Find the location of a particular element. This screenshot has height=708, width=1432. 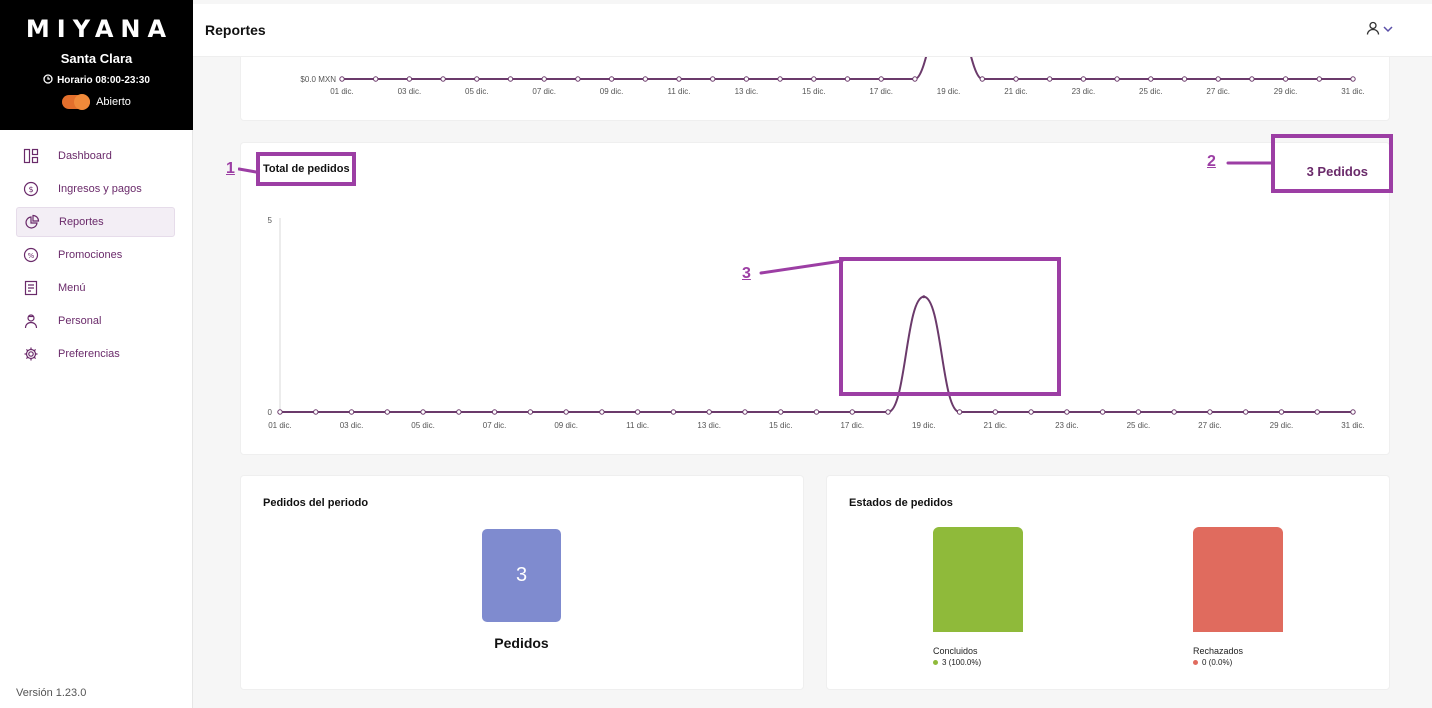

sidebar-item-label: Personal is located at coordinates (80, 321).